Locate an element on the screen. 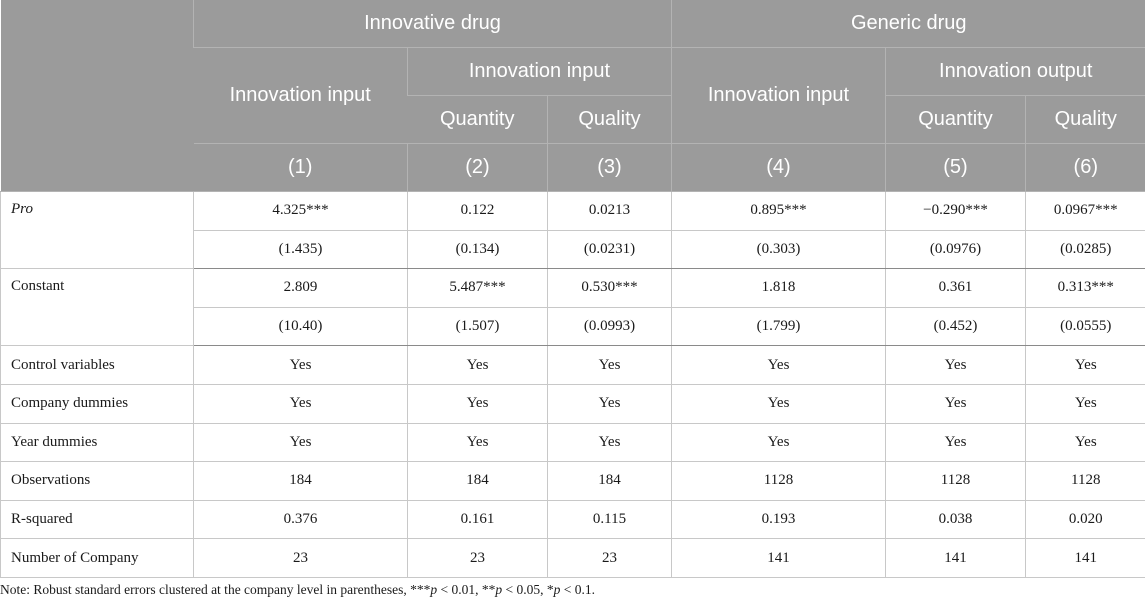 The height and width of the screenshot is (601, 1145). row-label-company-dummies: Company dummies is located at coordinates (97, 404).